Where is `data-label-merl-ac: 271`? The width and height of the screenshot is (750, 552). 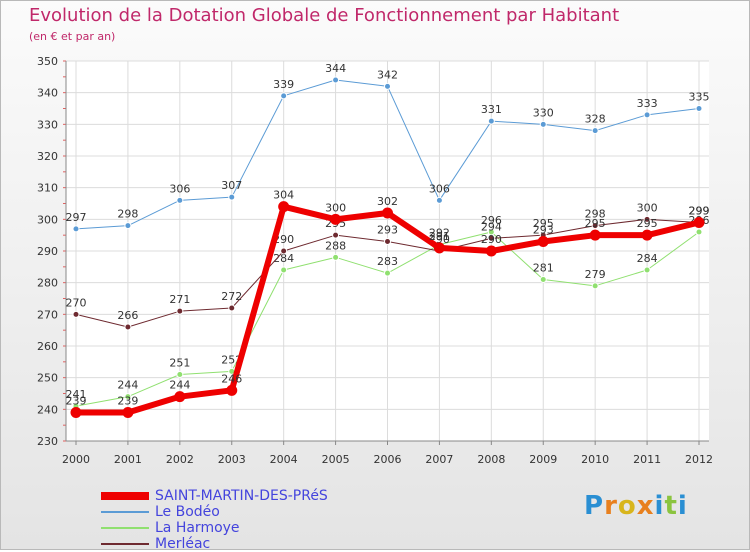
data-label-merl-ac: 271 is located at coordinates (179, 299).